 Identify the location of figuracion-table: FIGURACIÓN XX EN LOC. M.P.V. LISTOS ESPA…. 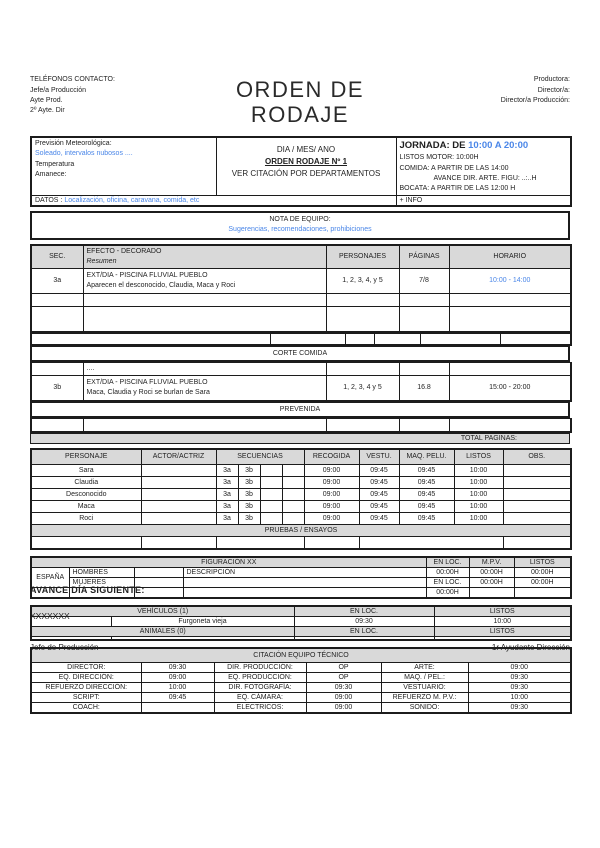
(301, 577).